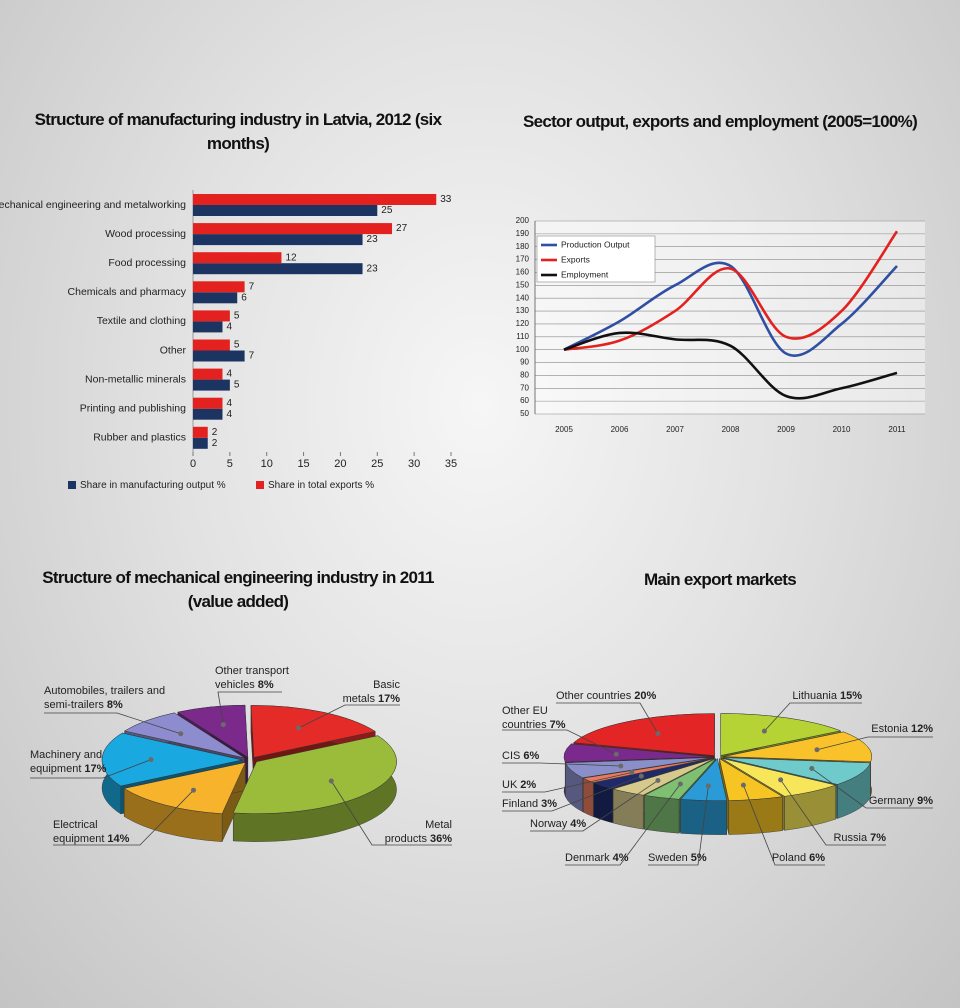 The height and width of the screenshot is (1008, 960). Describe the element at coordinates (79, 832) in the screenshot. I see `slice-label-name: Electrical equipment` at that location.